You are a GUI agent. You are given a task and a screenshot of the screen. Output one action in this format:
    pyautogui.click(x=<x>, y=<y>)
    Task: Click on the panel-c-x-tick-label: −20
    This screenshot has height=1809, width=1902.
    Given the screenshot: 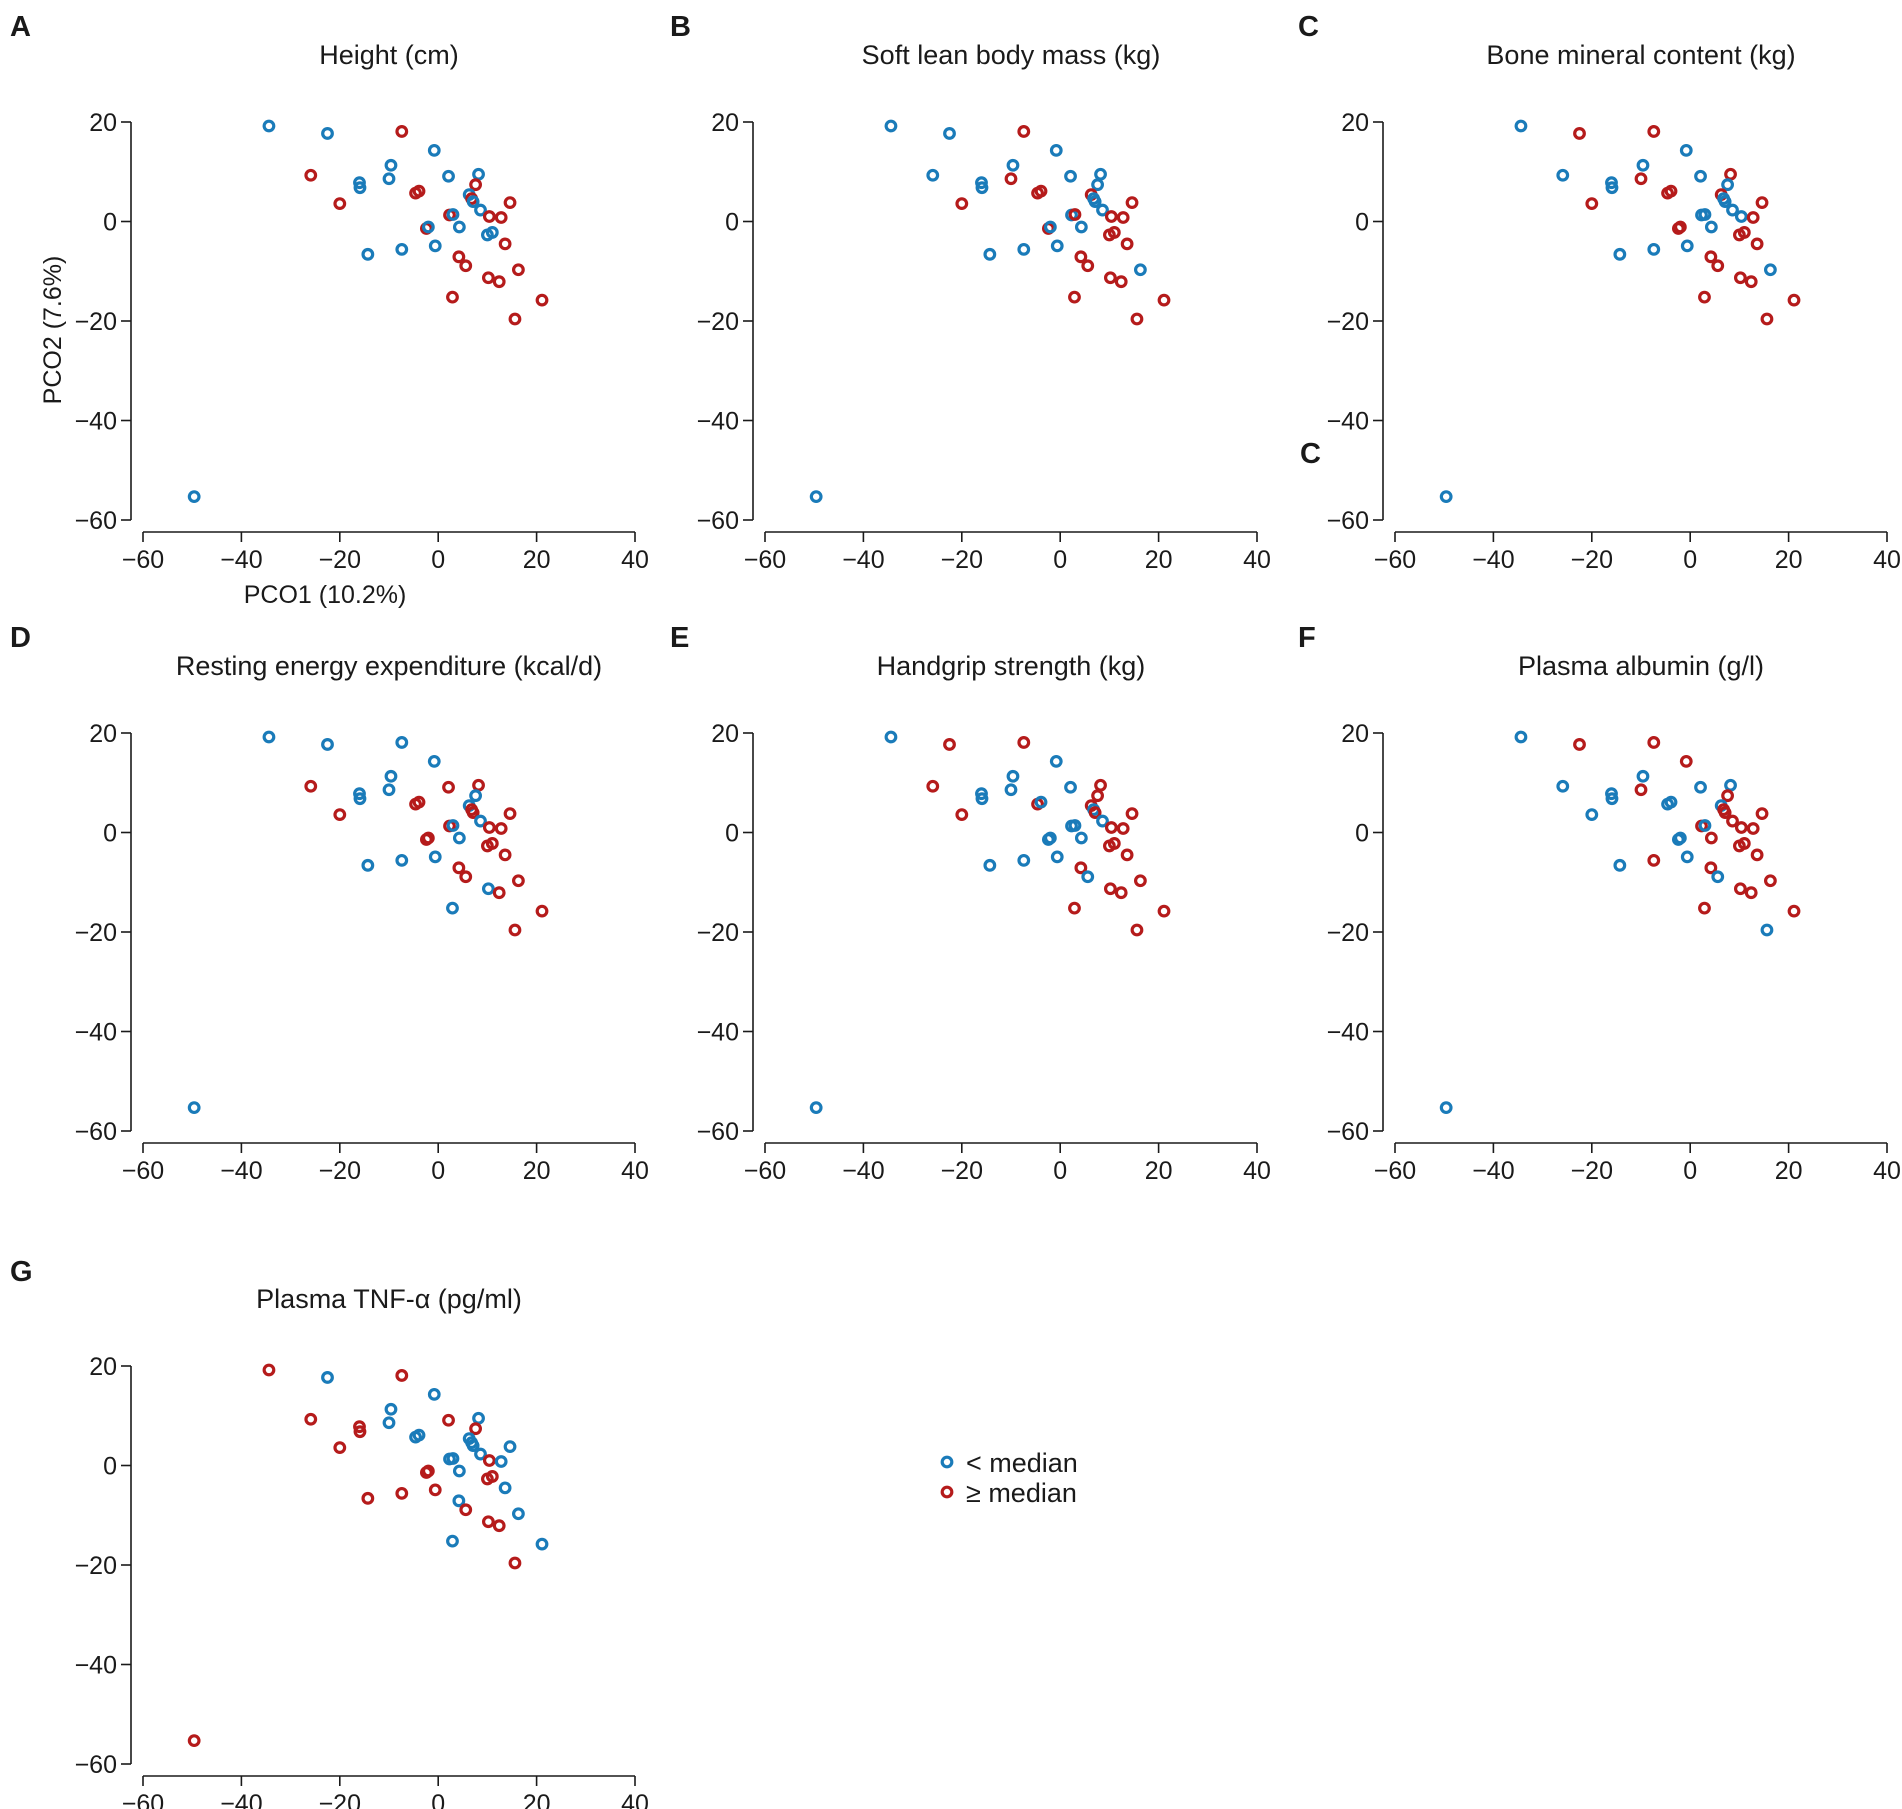 What is the action you would take?
    pyautogui.click(x=1592, y=560)
    